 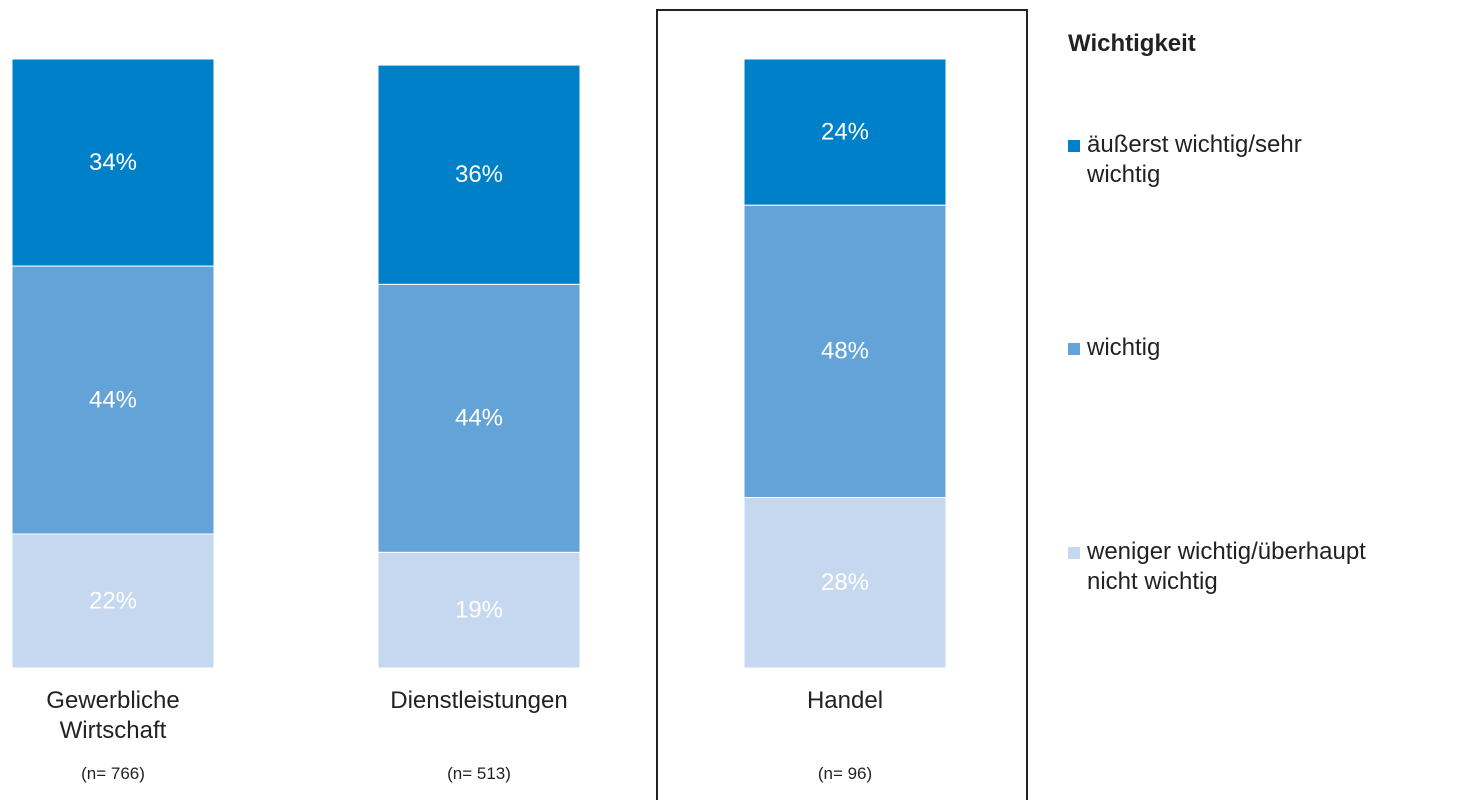 I want to click on value-label: 36%, so click(x=479, y=174).